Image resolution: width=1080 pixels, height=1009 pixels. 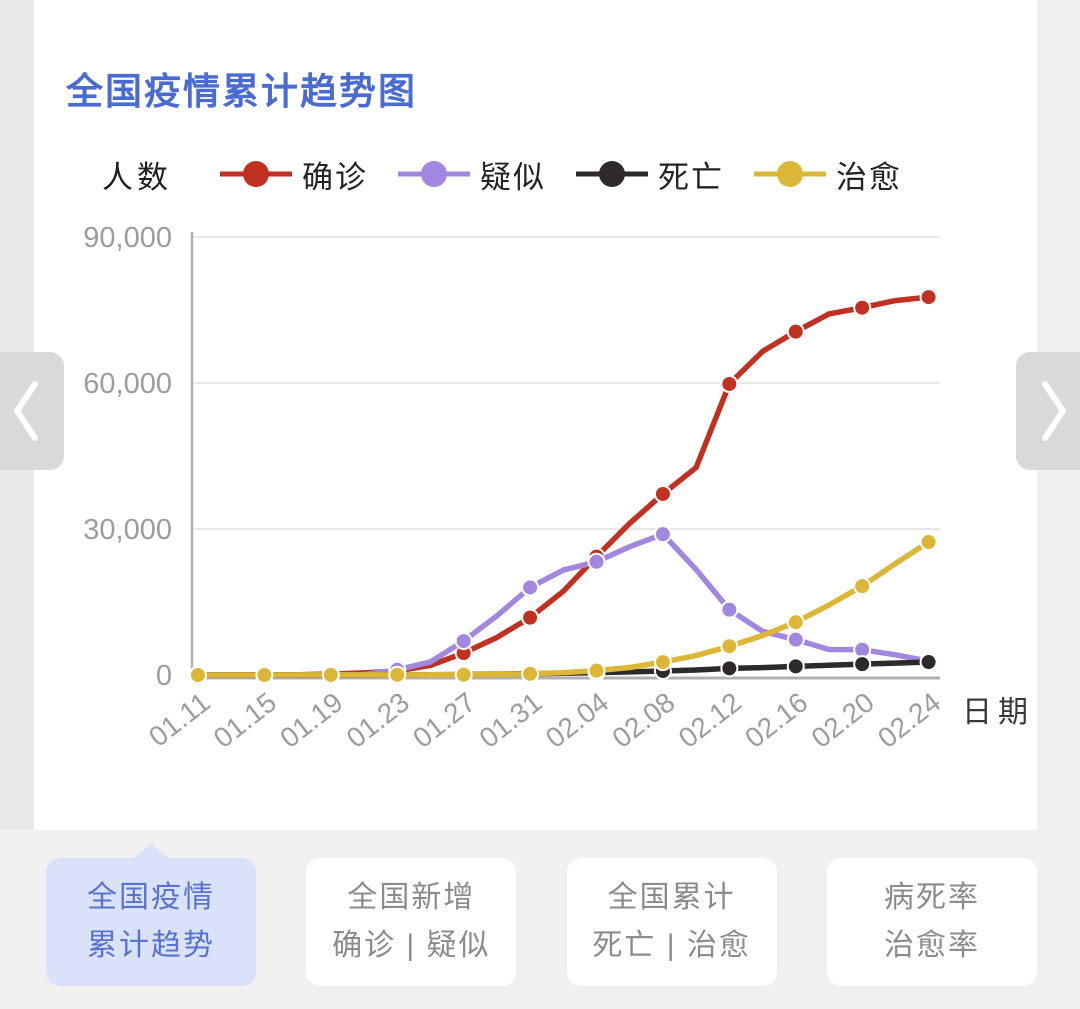 What do you see at coordinates (869, 177) in the screenshot?
I see `legend-label: 治愈` at bounding box center [869, 177].